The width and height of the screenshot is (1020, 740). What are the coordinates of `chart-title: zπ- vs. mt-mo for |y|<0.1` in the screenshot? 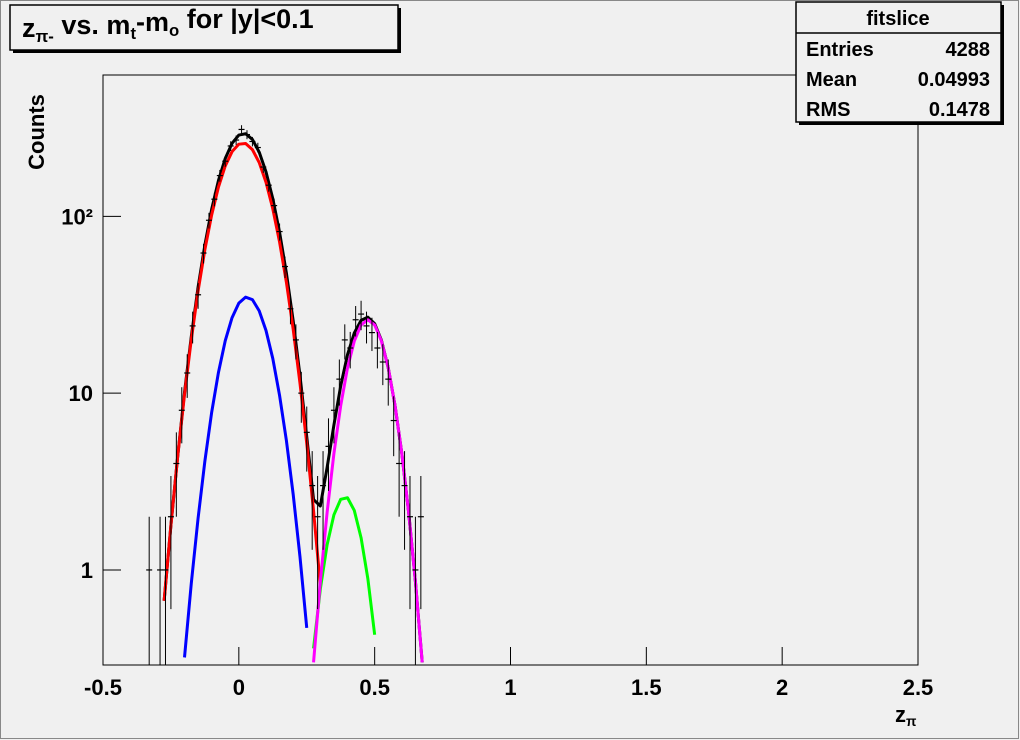 It's located at (168, 25).